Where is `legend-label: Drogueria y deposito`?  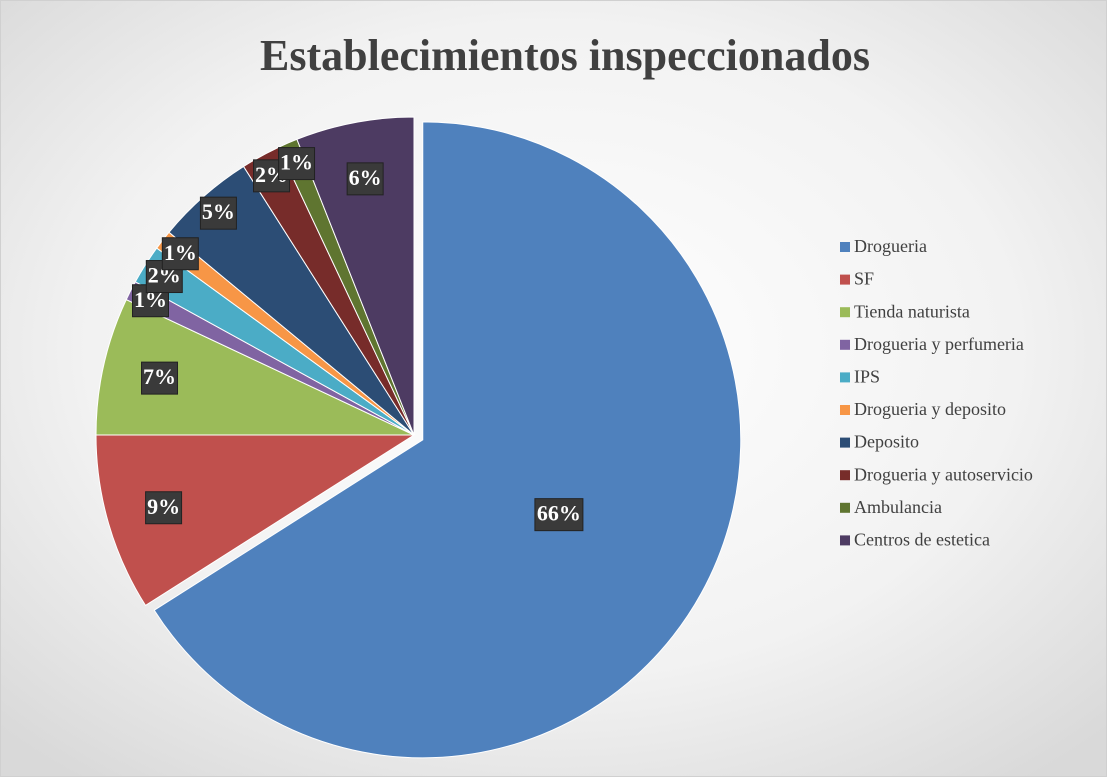 legend-label: Drogueria y deposito is located at coordinates (930, 409).